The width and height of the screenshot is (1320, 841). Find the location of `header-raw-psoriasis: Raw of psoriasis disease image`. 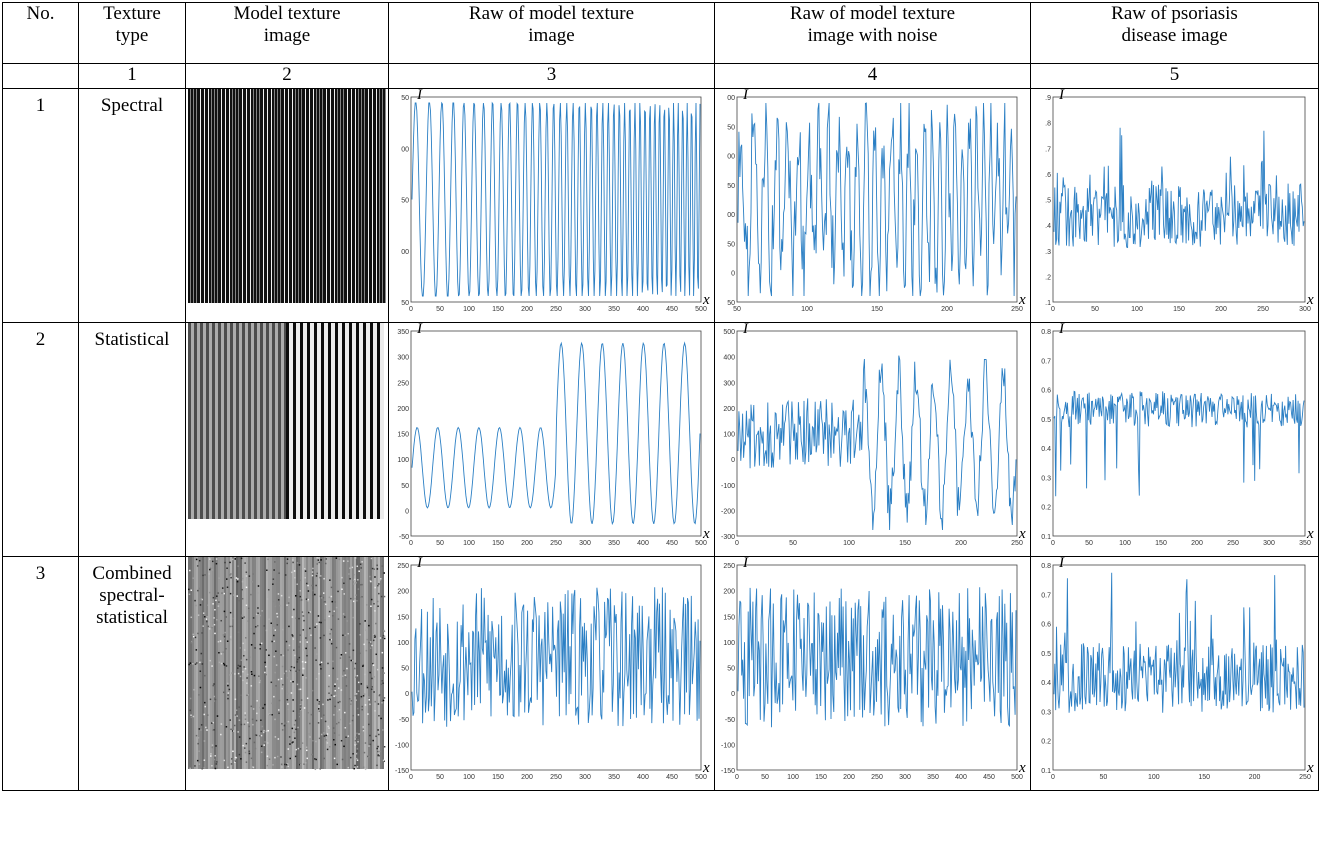

header-raw-psoriasis: Raw of psoriasis disease image is located at coordinates (1174, 33).